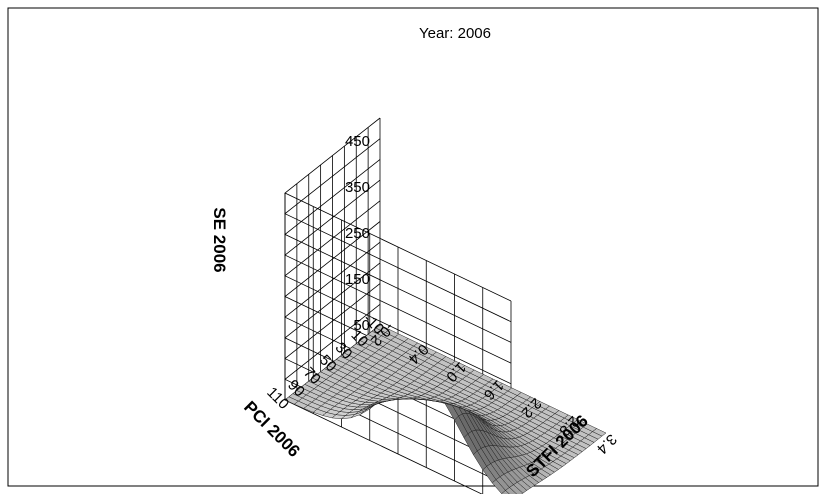 This screenshot has width=826, height=494. Describe the element at coordinates (357, 279) in the screenshot. I see `z-tick-label: 150` at that location.